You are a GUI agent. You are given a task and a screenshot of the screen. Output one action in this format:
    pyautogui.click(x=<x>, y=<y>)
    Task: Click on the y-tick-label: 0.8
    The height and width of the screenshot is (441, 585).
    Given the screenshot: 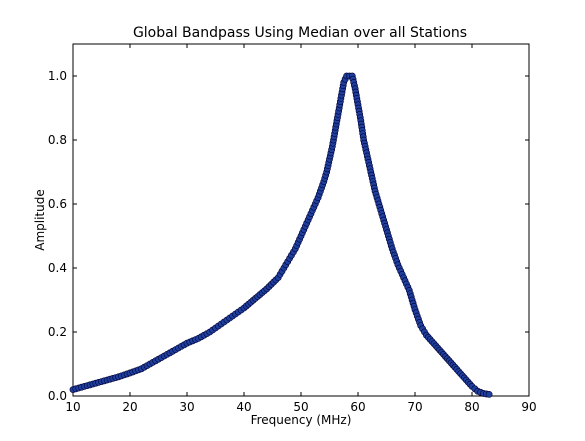 What is the action you would take?
    pyautogui.click(x=57, y=140)
    